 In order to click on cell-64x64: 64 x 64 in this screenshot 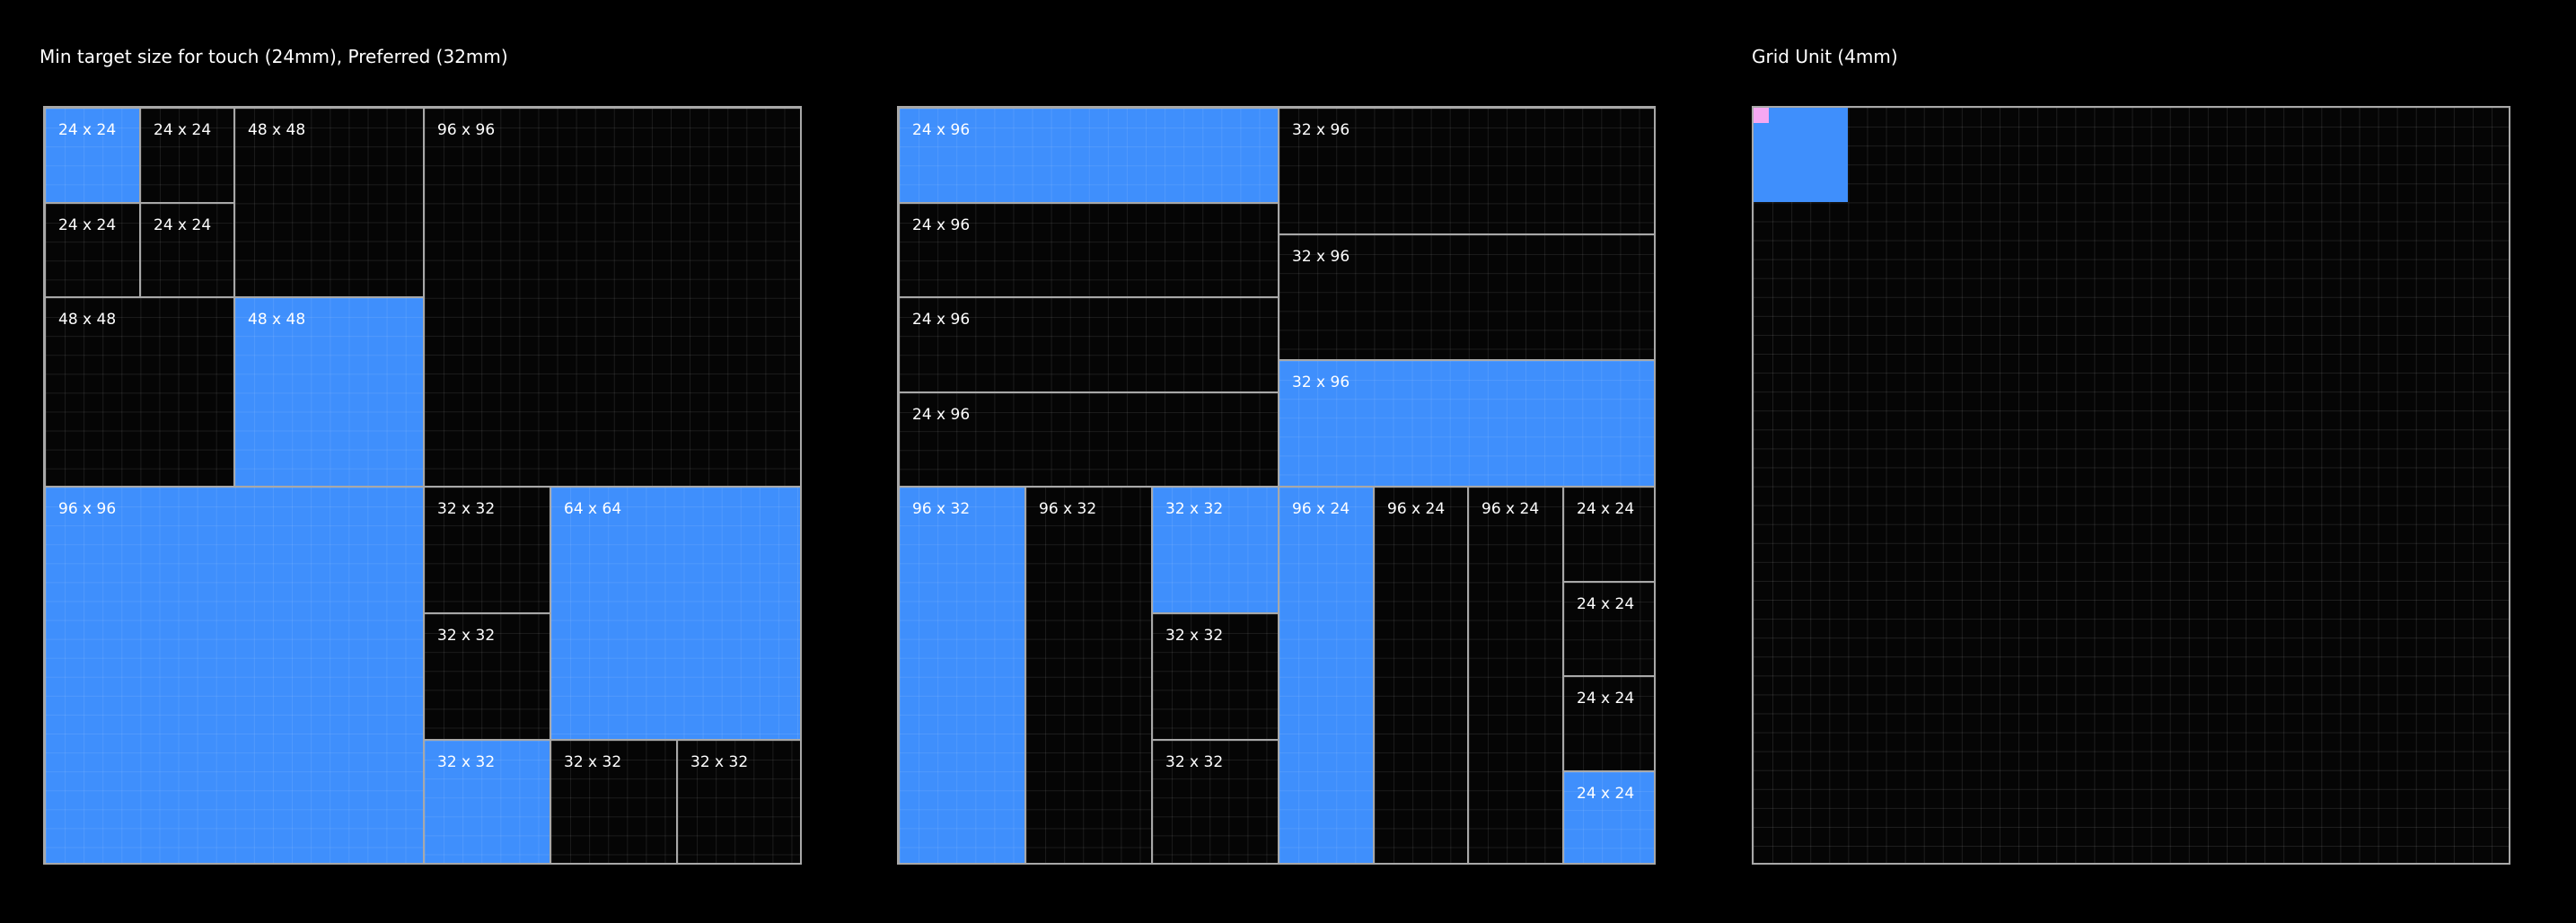, I will do `click(675, 613)`.